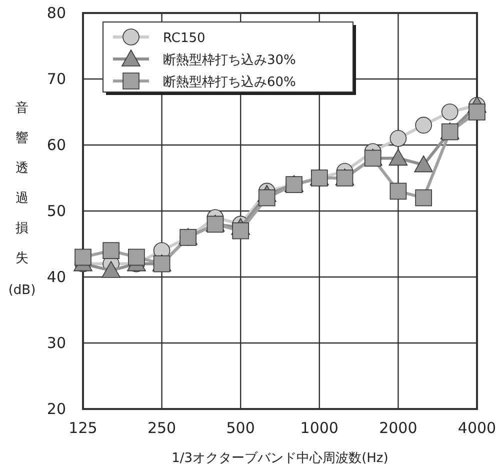 This screenshot has width=499, height=469. Describe the element at coordinates (184, 38) in the screenshot. I see `legend-label: RC150` at that location.